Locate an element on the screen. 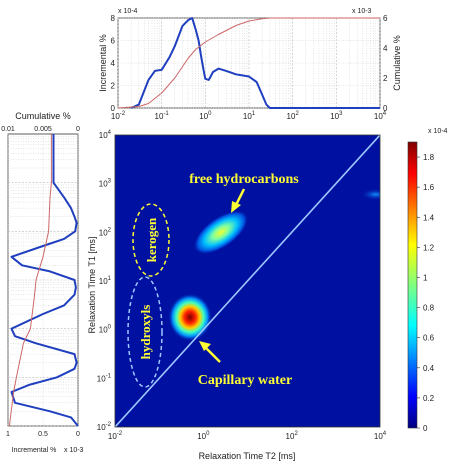  hydroxyls-ellipse is located at coordinates (145, 332).